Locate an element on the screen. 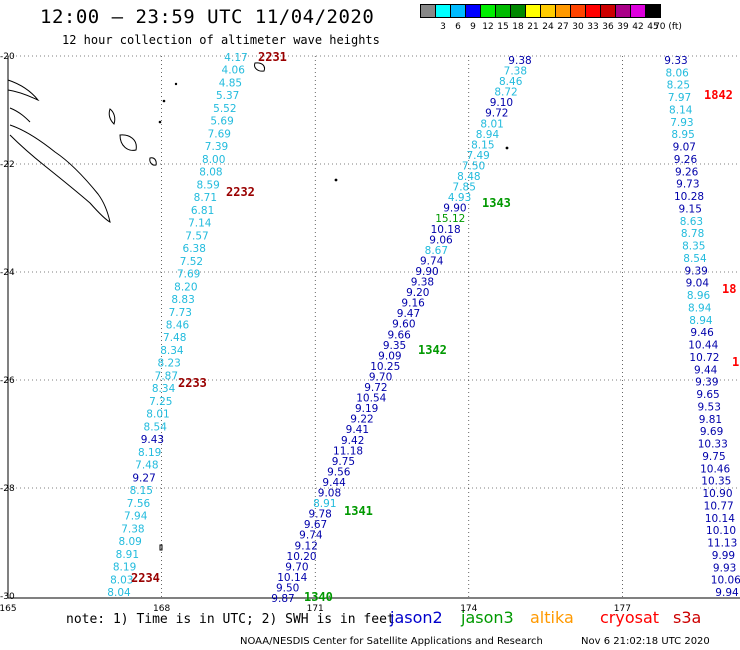  wave-height-value: 9.27 is located at coordinates (143, 478).